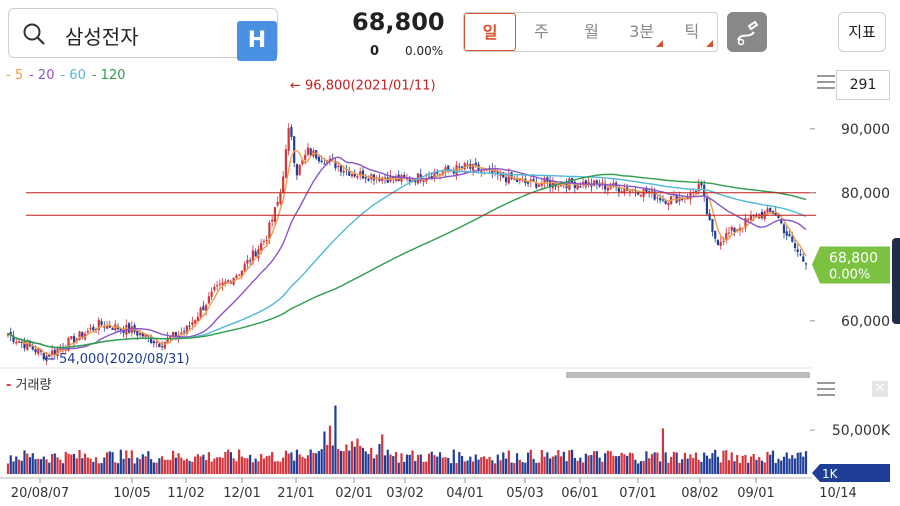  Describe the element at coordinates (862, 32) in the screenshot. I see `indicator-button: 지표` at that location.